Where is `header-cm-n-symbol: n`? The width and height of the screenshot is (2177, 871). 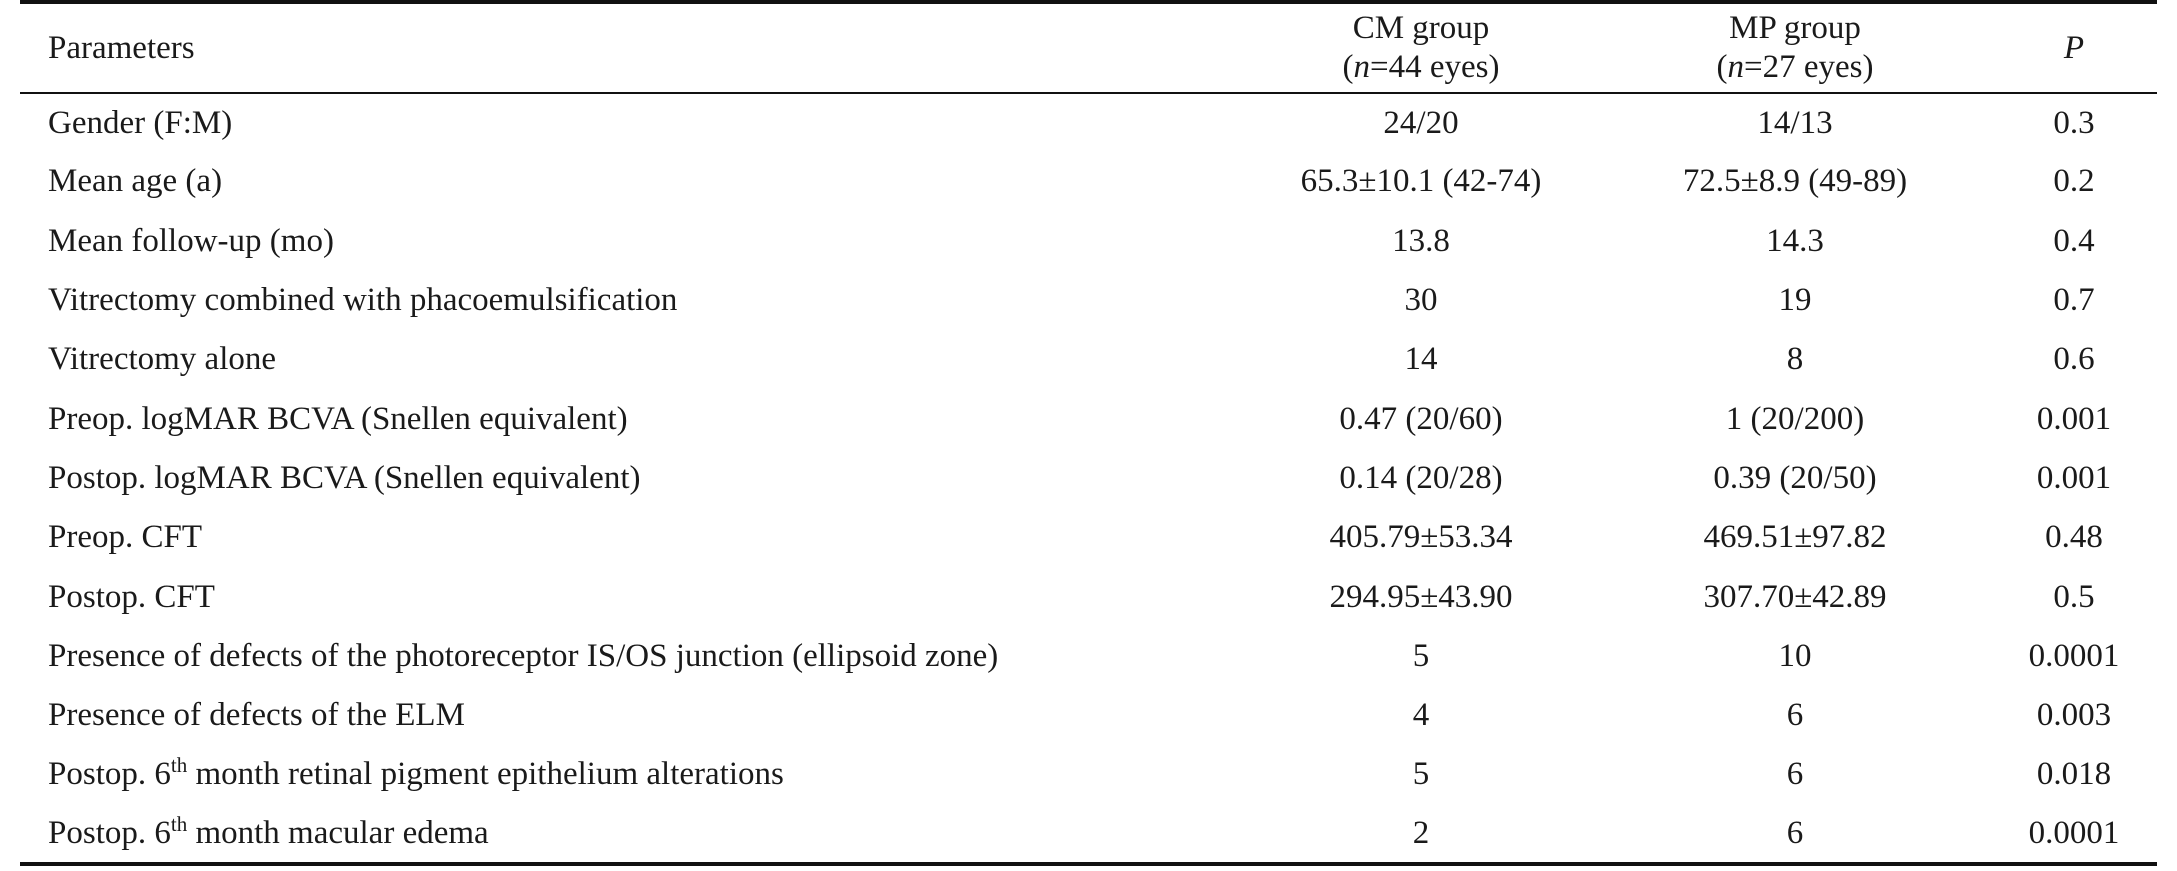
header-cm-n-symbol: n is located at coordinates (1362, 67).